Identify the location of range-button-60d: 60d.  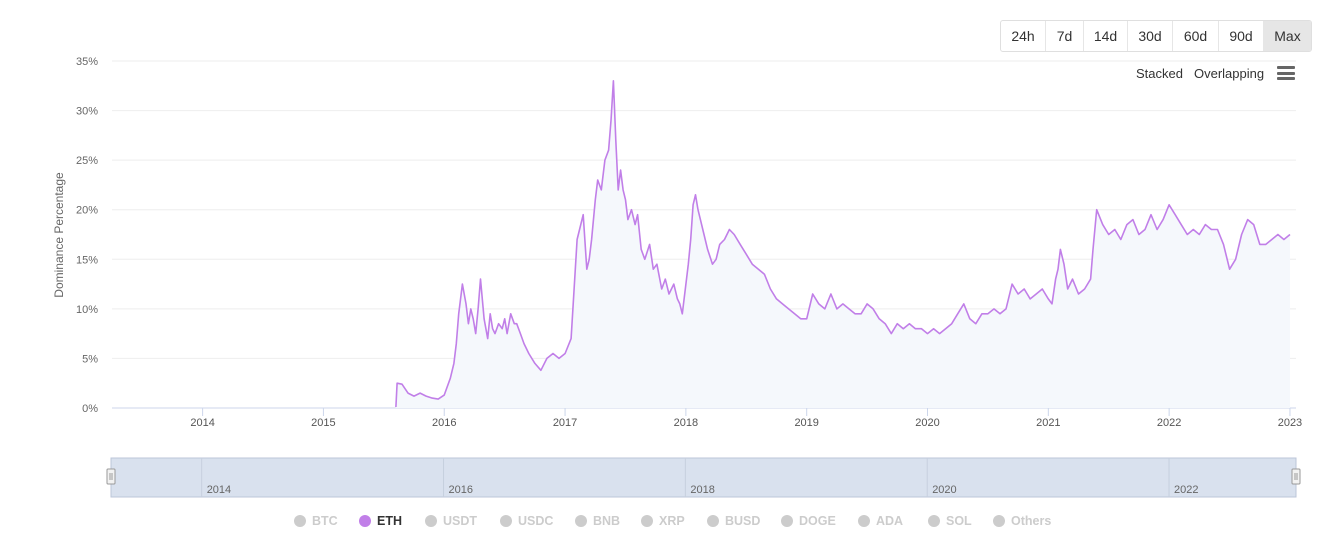
(1195, 36).